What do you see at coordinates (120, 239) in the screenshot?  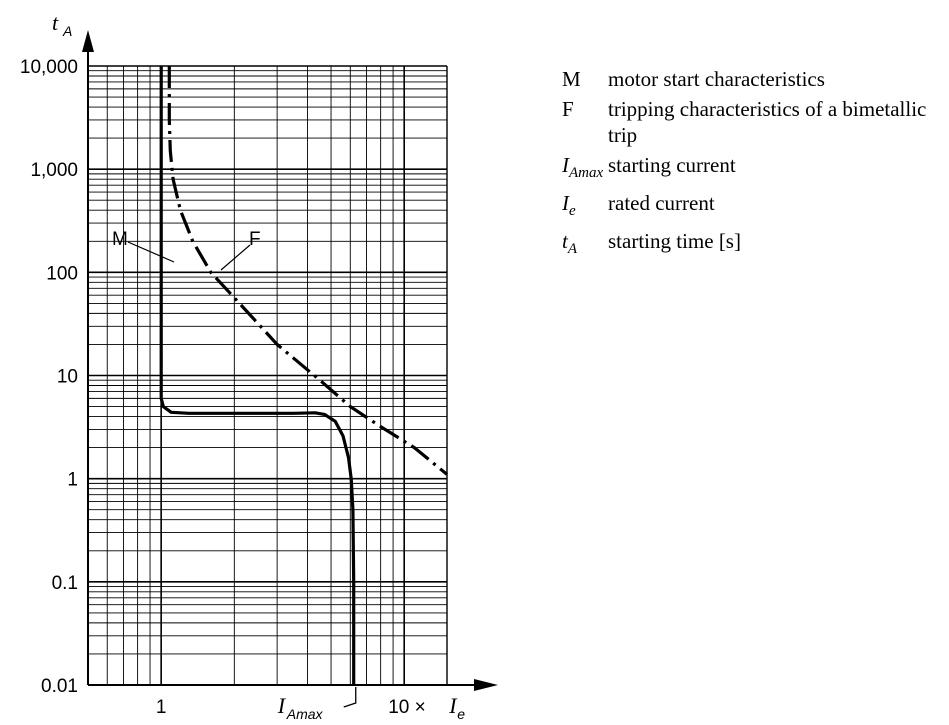 I see `series-m-label: M` at bounding box center [120, 239].